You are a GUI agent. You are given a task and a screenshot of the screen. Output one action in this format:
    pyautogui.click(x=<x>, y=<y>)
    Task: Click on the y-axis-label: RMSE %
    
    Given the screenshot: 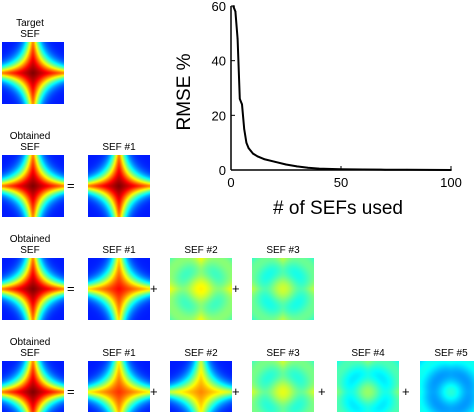 What is the action you would take?
    pyautogui.click(x=184, y=91)
    